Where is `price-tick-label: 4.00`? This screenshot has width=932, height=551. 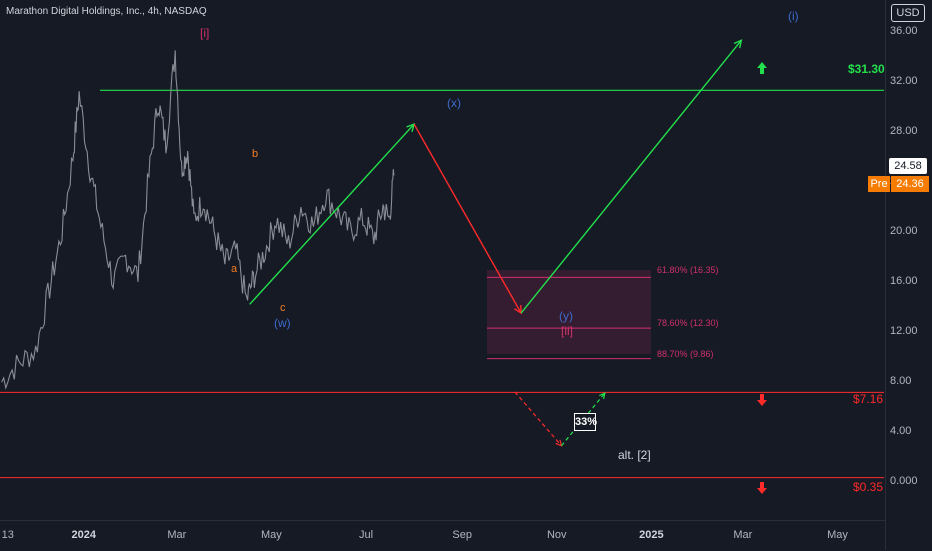
price-tick-label: 4.00 is located at coordinates (901, 430).